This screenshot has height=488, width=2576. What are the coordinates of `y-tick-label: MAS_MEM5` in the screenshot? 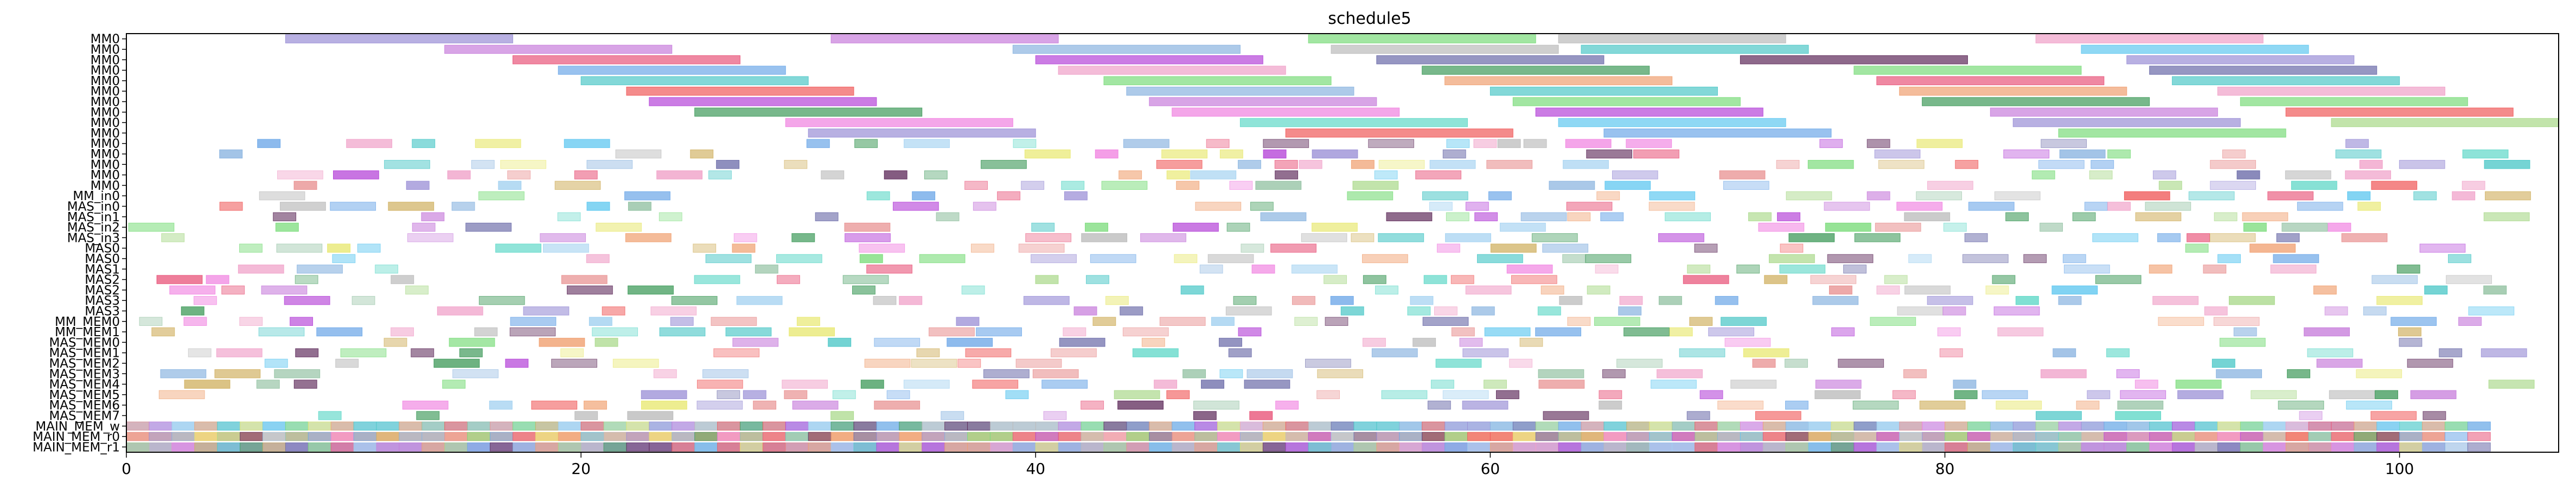 It's located at (84, 395).